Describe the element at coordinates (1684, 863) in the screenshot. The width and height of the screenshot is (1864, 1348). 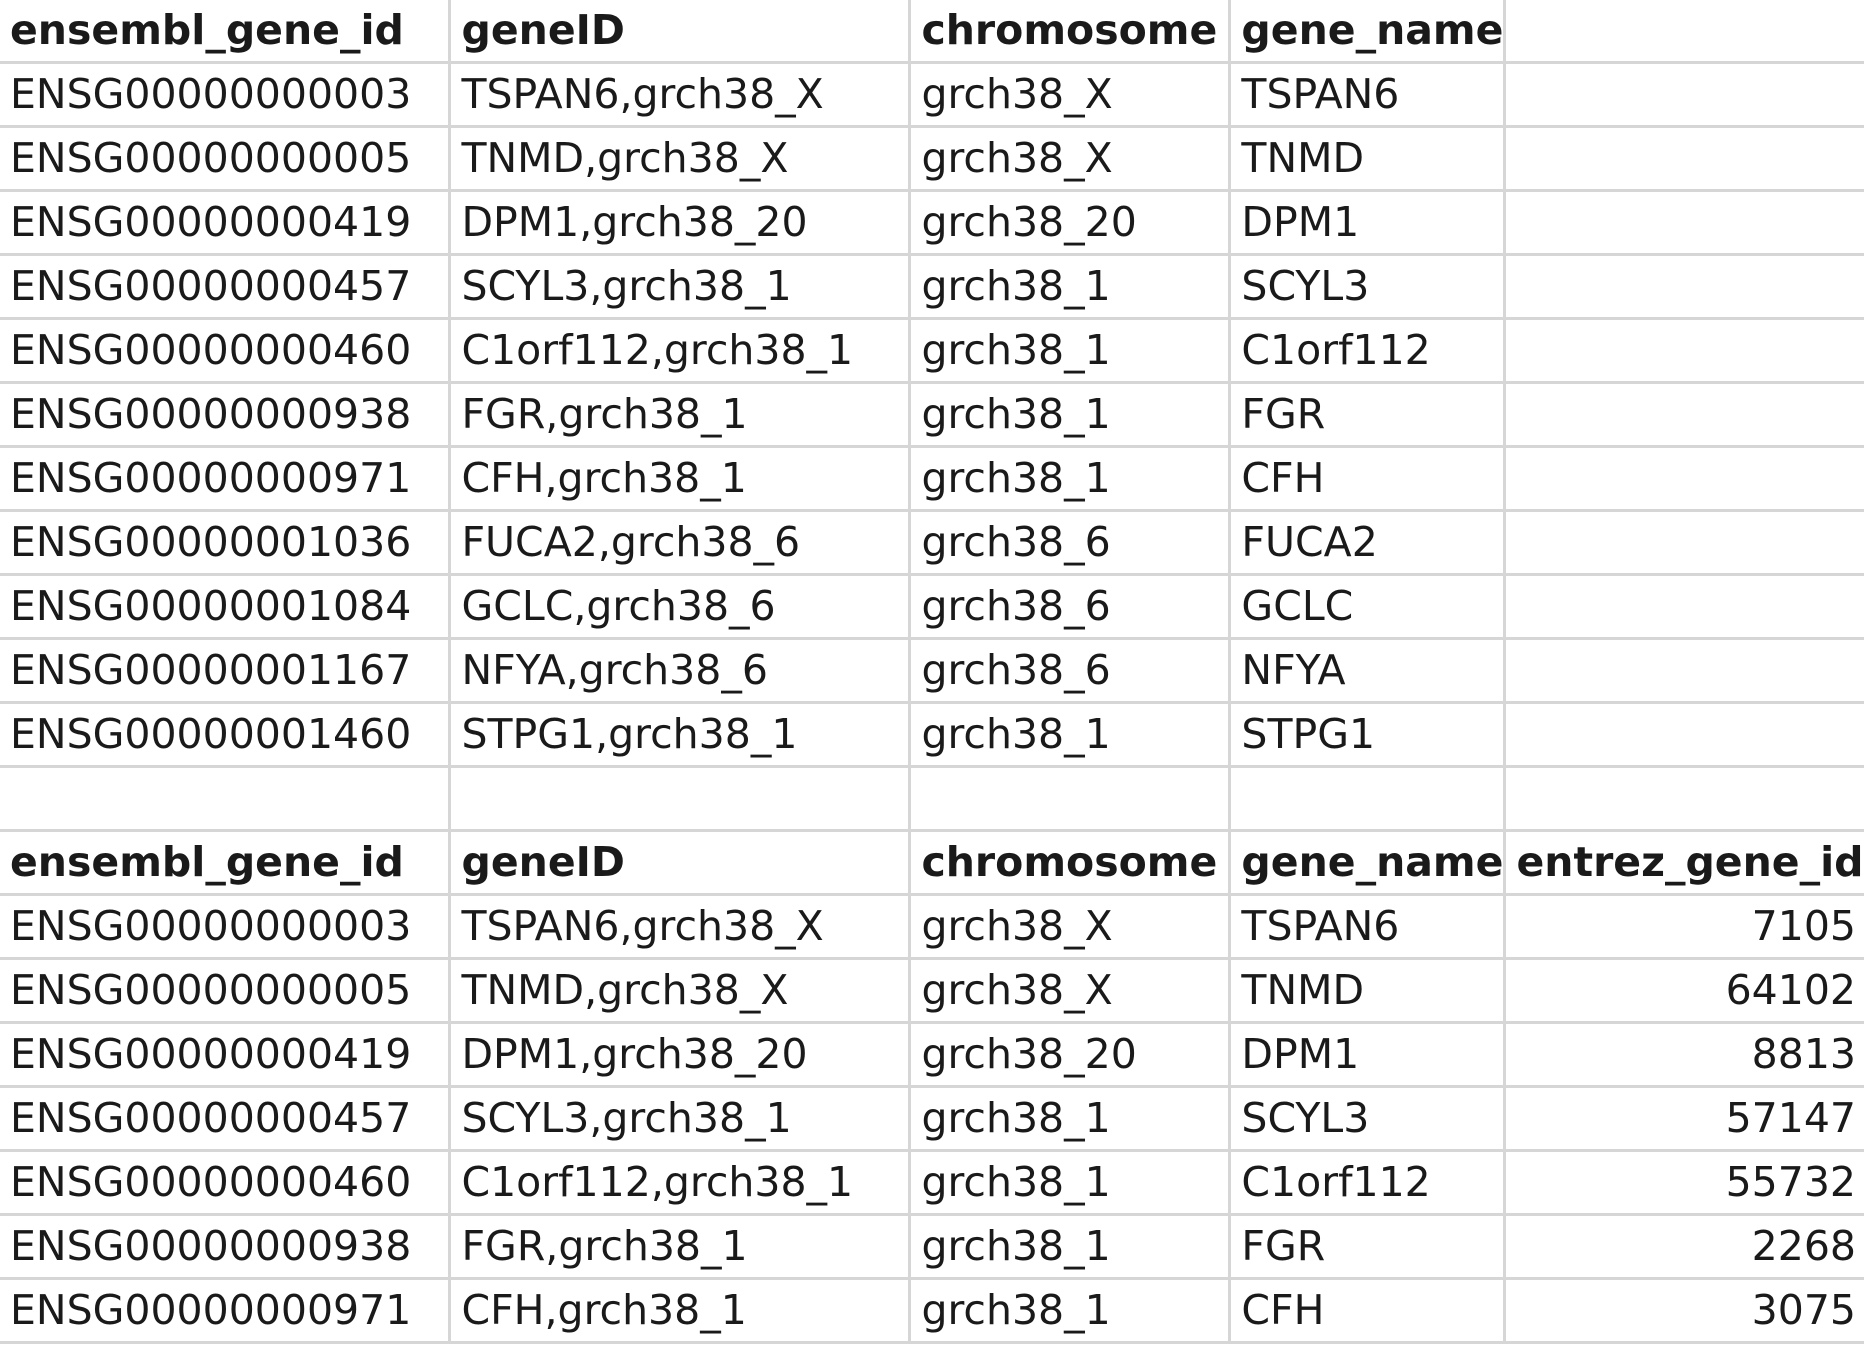
I see `header-cell: entrez_gene_id` at that location.